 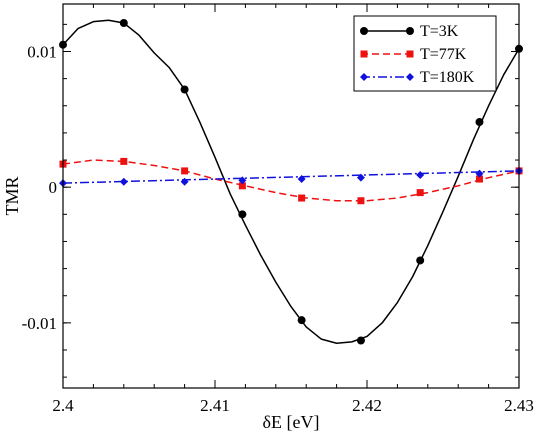 I want to click on legend-entry-1: T=3K, so click(x=409, y=31).